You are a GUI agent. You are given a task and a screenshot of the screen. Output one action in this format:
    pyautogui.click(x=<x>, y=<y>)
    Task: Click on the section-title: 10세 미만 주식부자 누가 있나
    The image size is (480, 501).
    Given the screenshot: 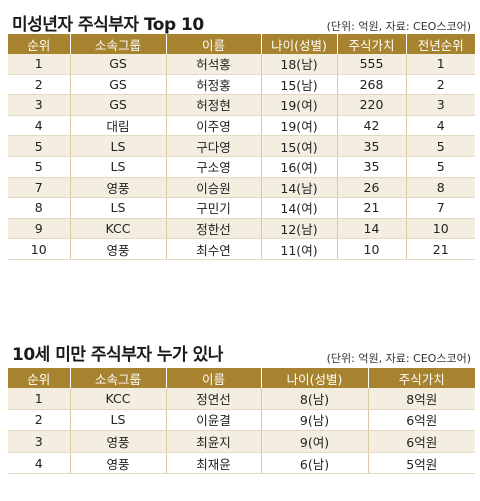 What is the action you would take?
    pyautogui.click(x=117, y=355)
    